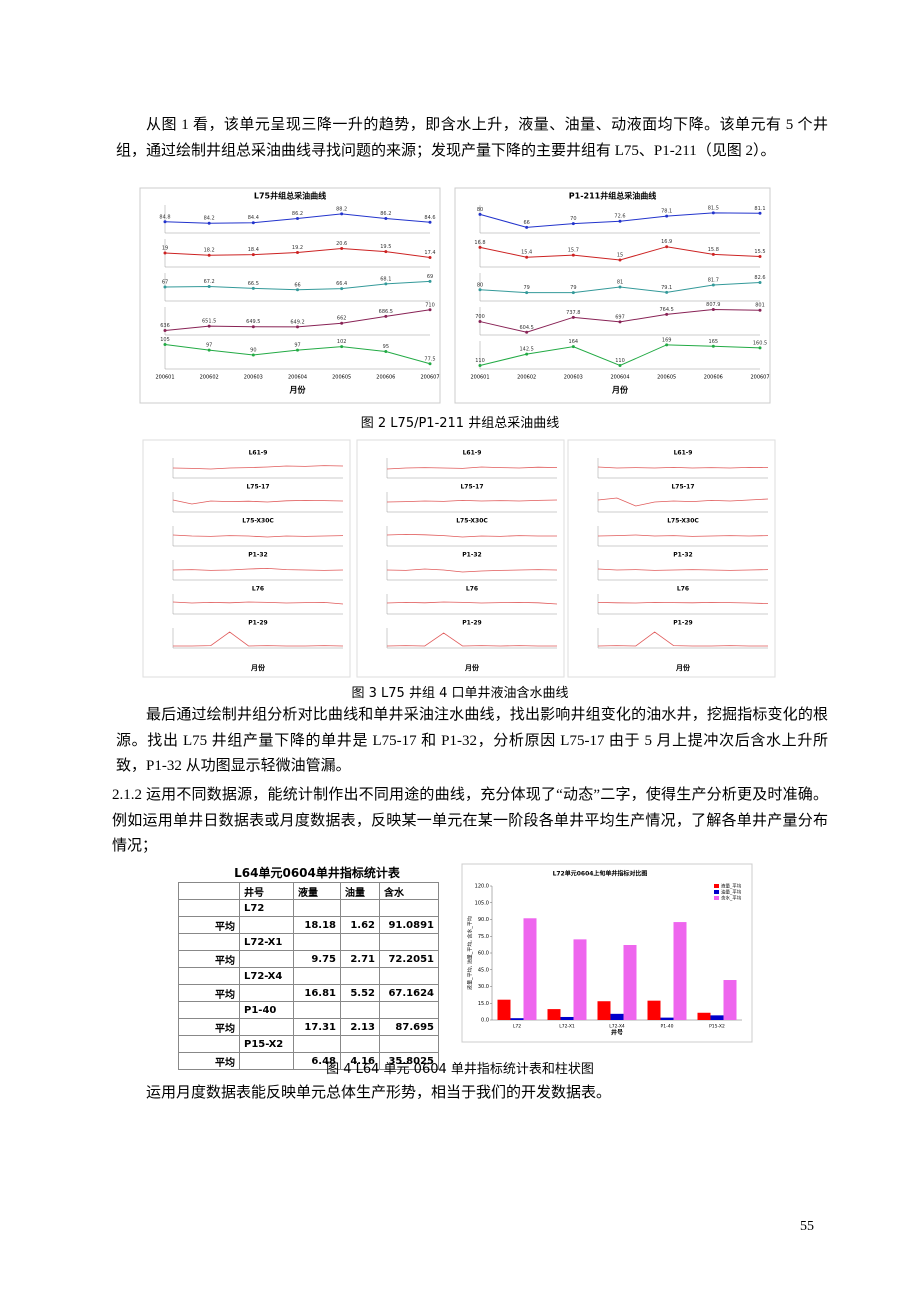 This screenshot has width=920, height=1302. I want to click on y-tick-label: 45.0, so click(483, 970).